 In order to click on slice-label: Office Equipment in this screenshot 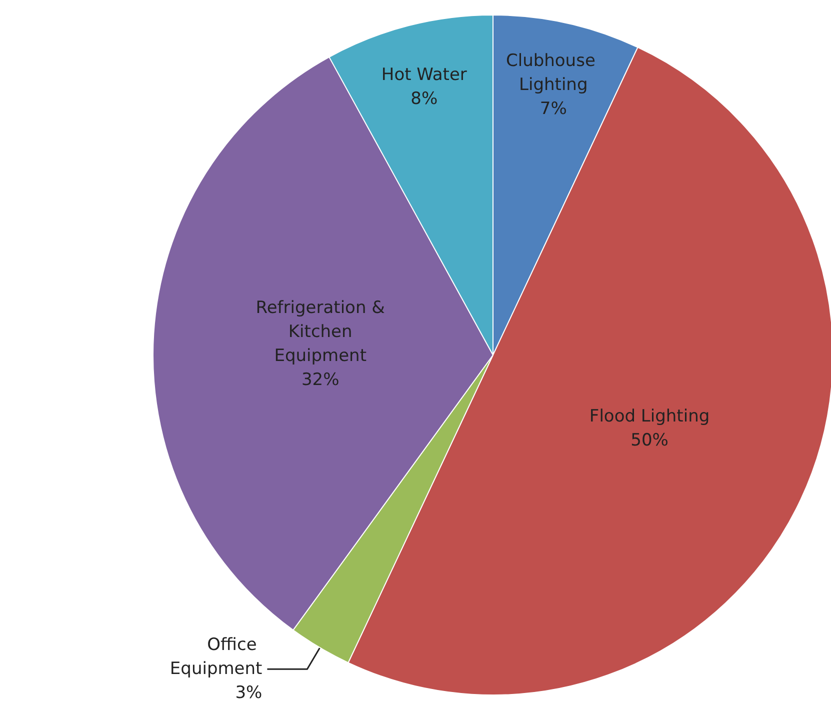, I will do `click(216, 657)`.